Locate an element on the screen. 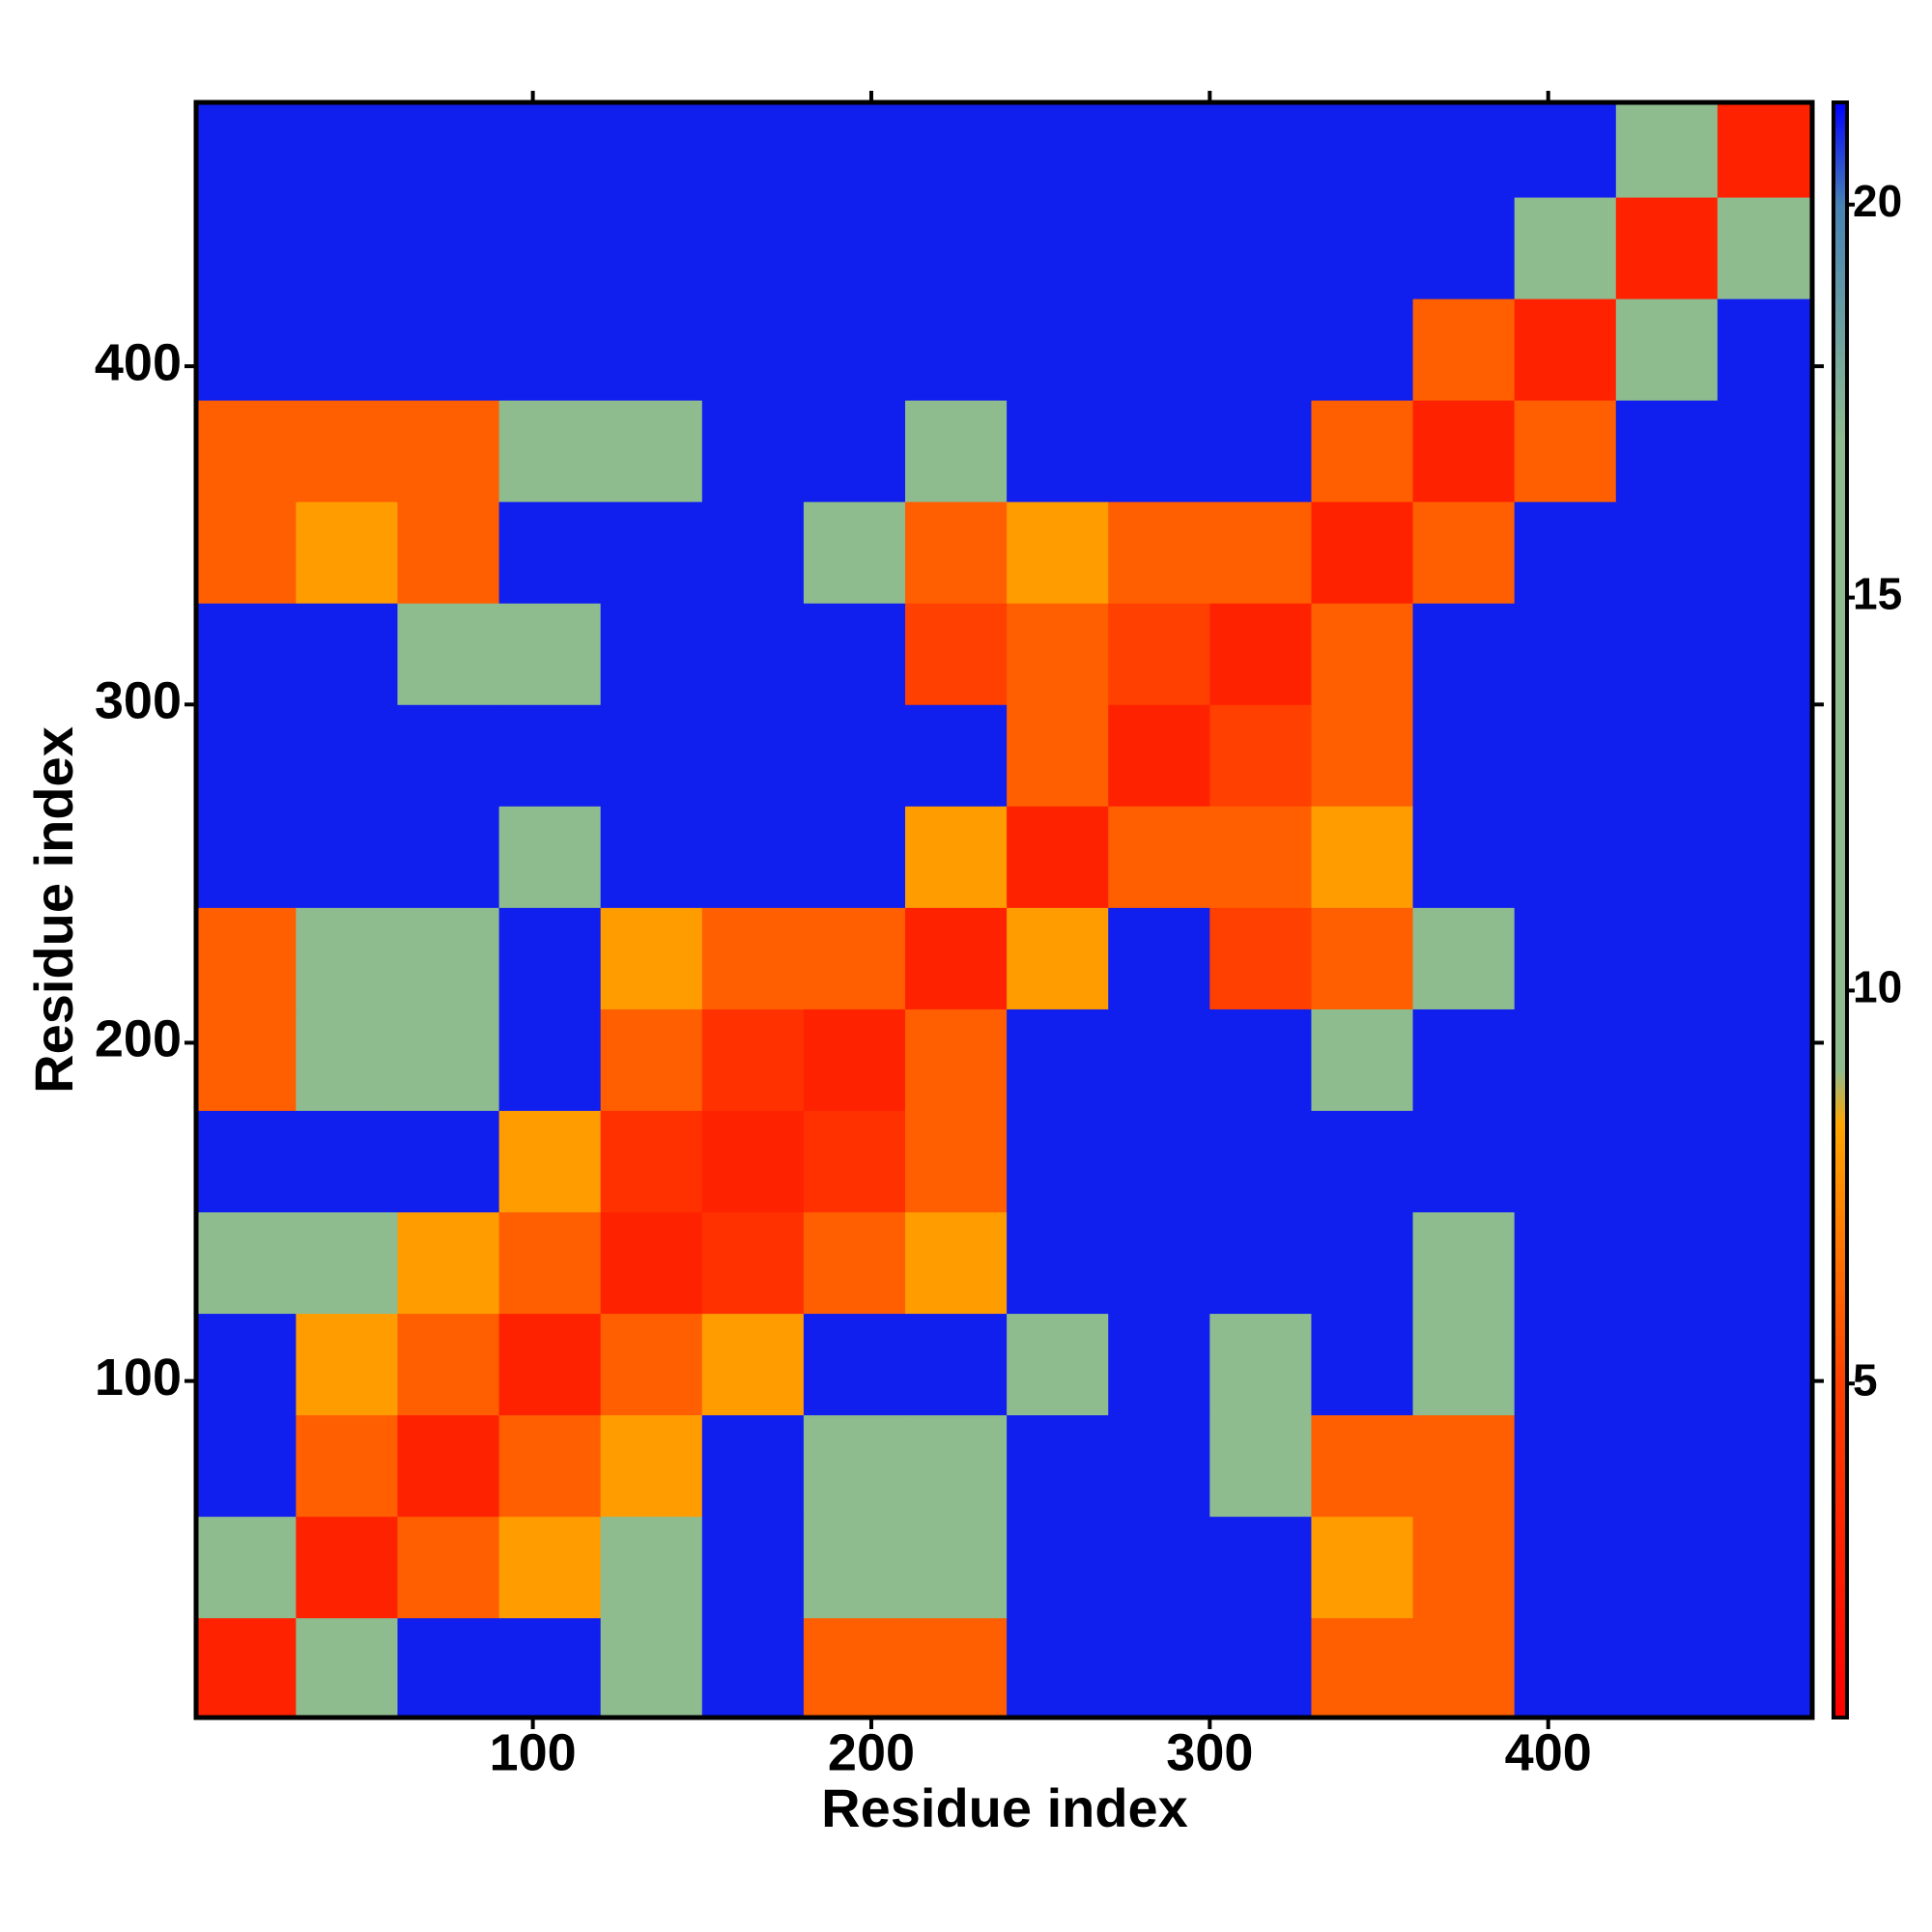  x-tick-label: 400 is located at coordinates (1548, 1752).